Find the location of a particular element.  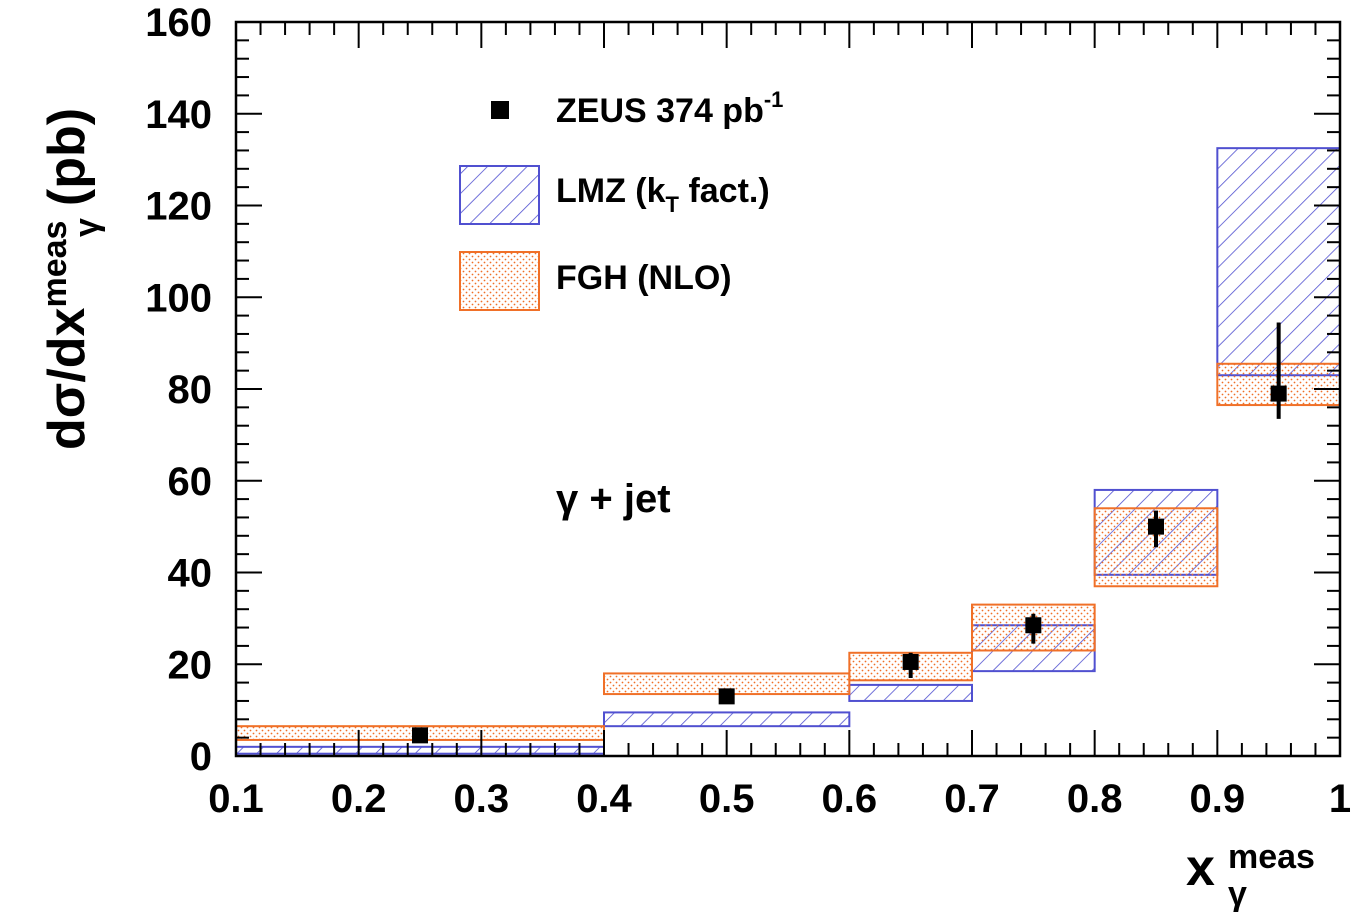

svg-text: γ is located at coordinates (87, 227).